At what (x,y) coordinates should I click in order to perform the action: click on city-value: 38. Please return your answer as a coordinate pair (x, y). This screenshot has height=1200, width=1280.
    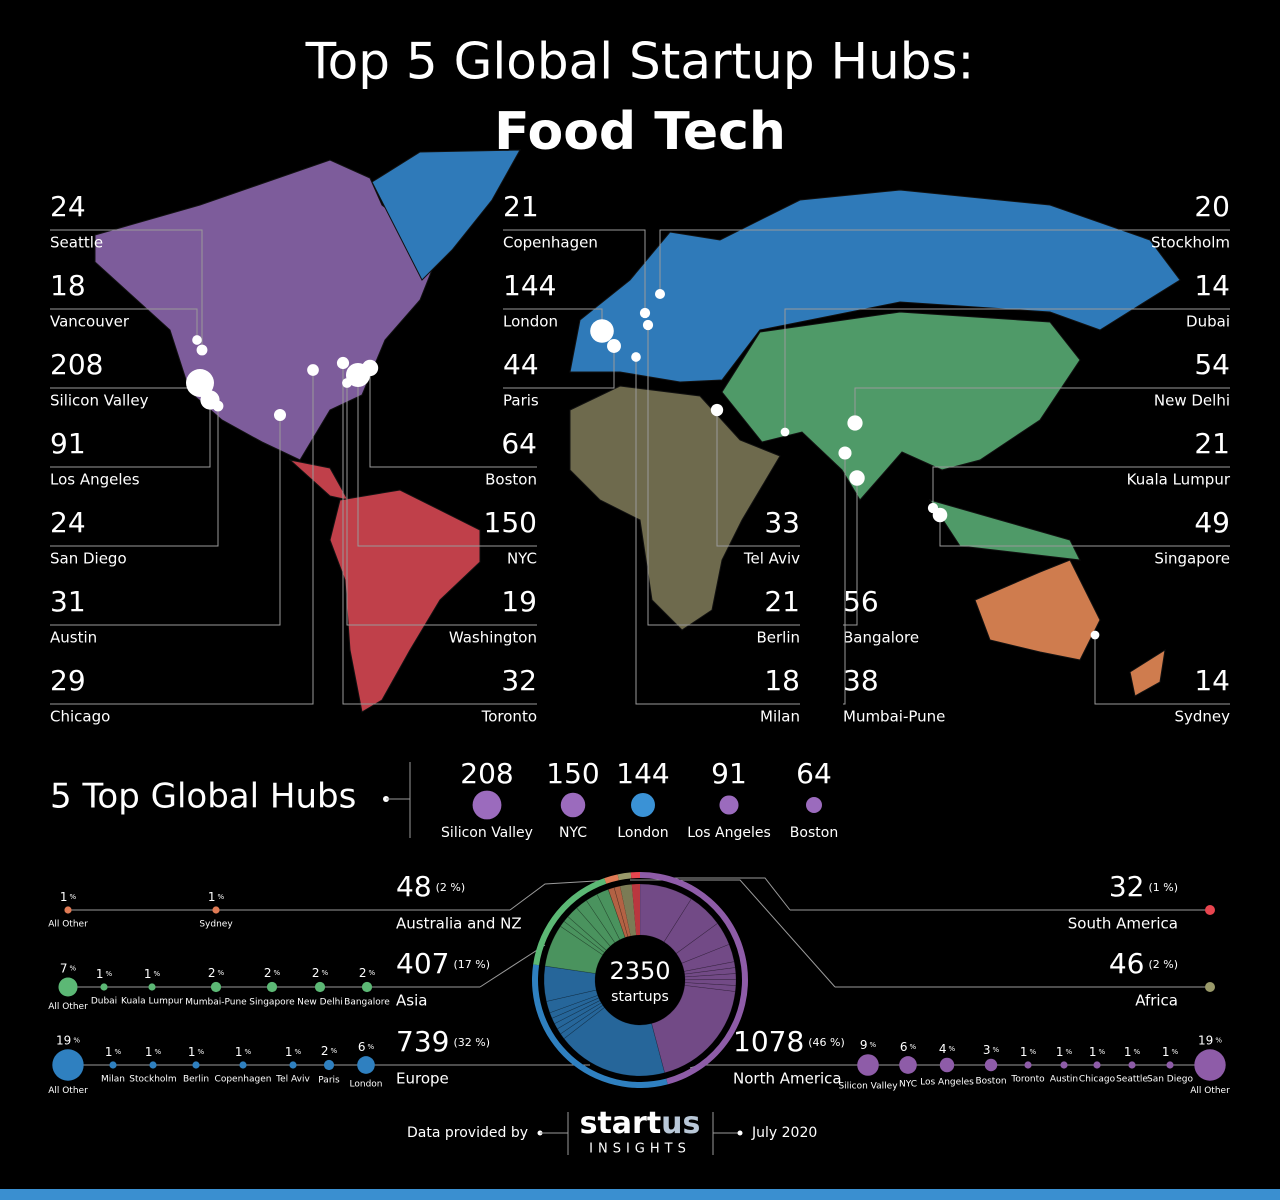
    Looking at the image, I should click on (861, 680).